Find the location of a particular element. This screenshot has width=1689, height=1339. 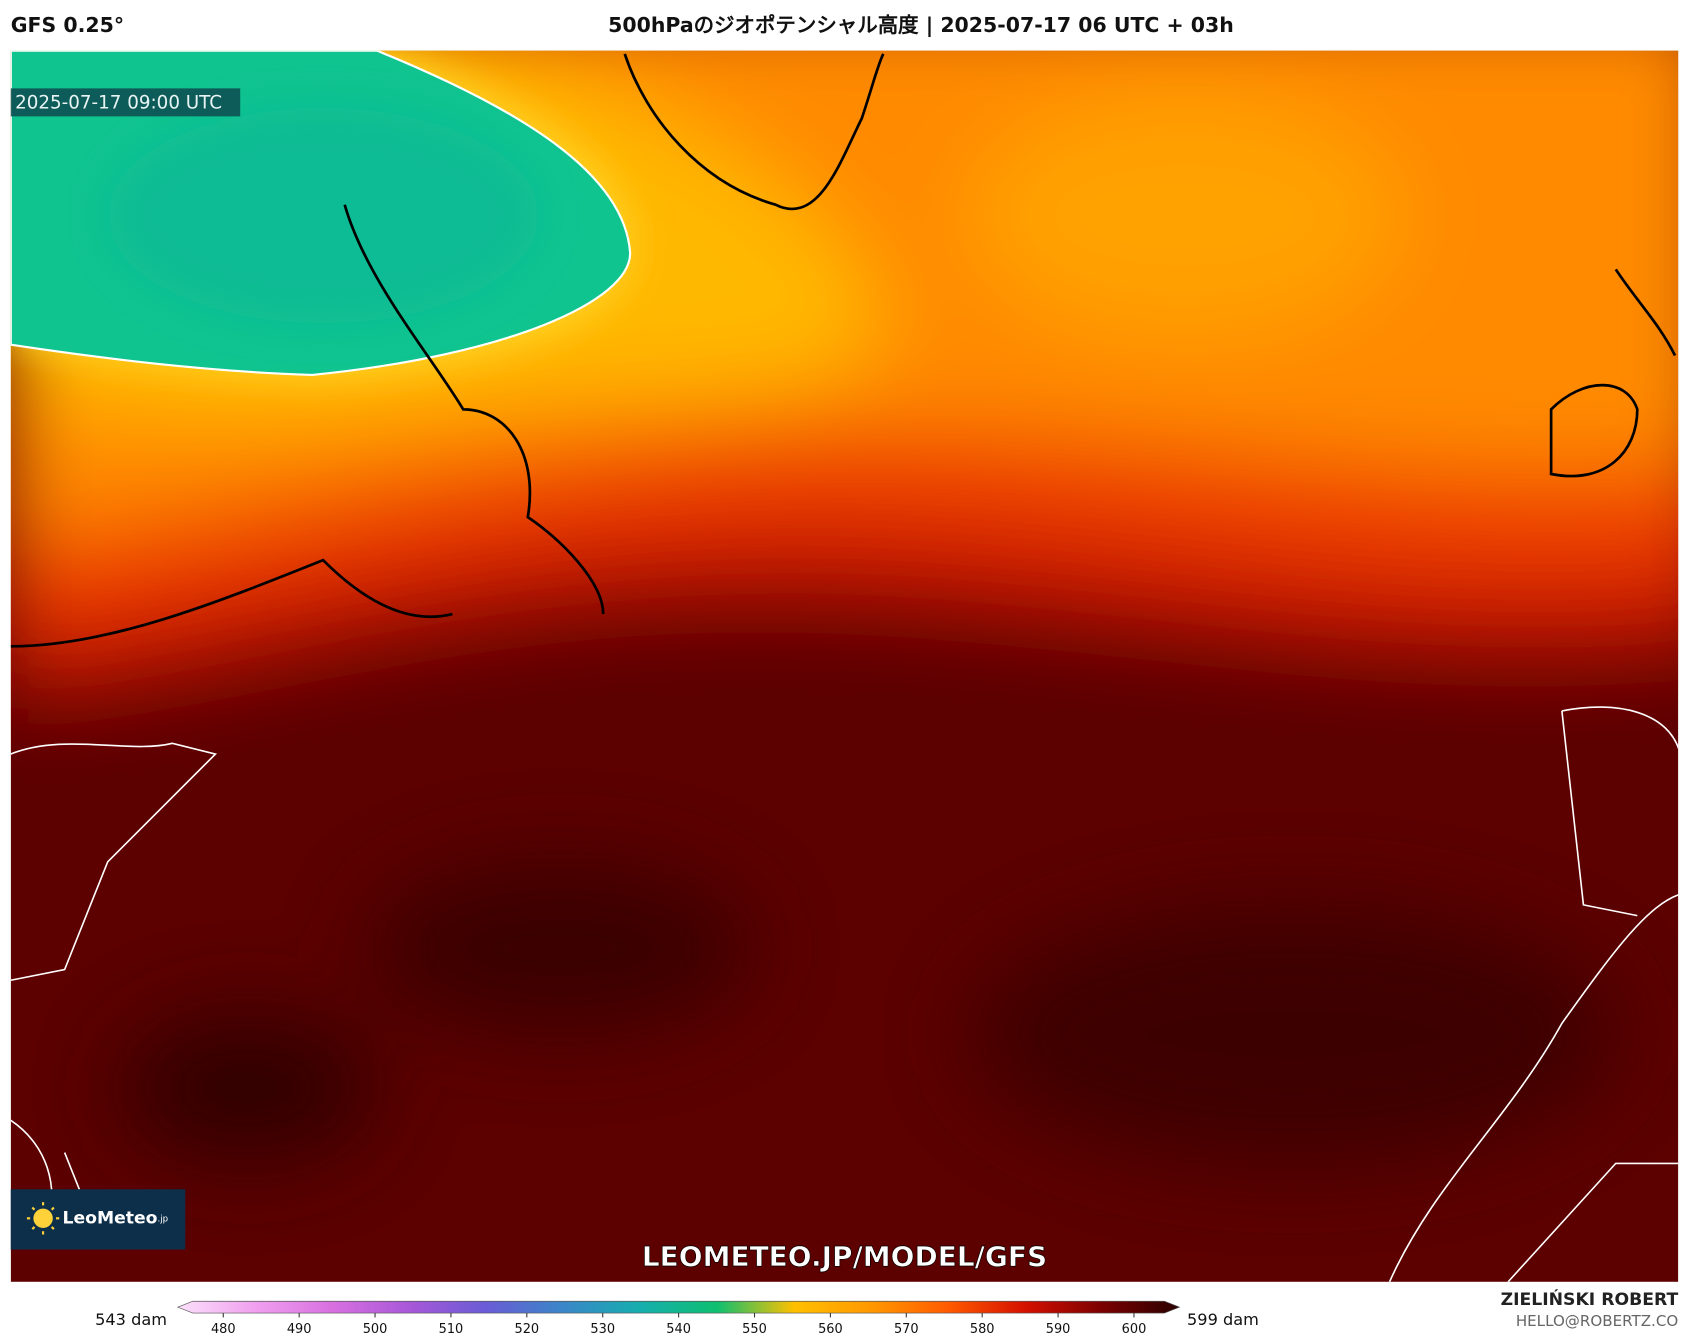

colorbar-tick-label: 500 is located at coordinates (375, 1329).